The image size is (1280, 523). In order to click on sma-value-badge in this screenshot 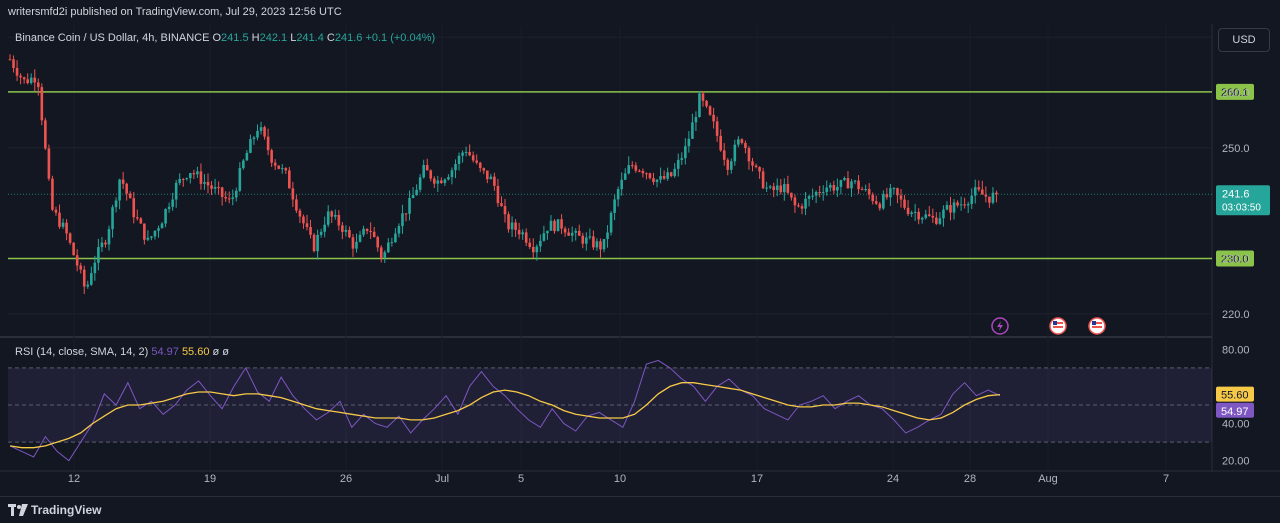, I will do `click(1235, 394)`.